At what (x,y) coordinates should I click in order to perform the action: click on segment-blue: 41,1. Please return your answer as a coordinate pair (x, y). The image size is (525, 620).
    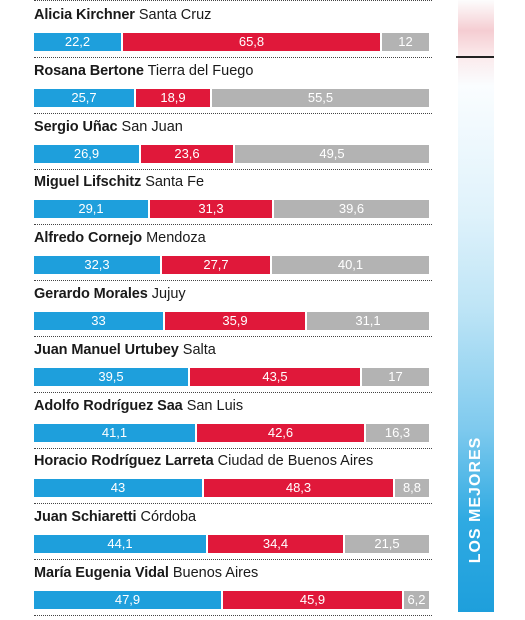
    Looking at the image, I should click on (114, 432).